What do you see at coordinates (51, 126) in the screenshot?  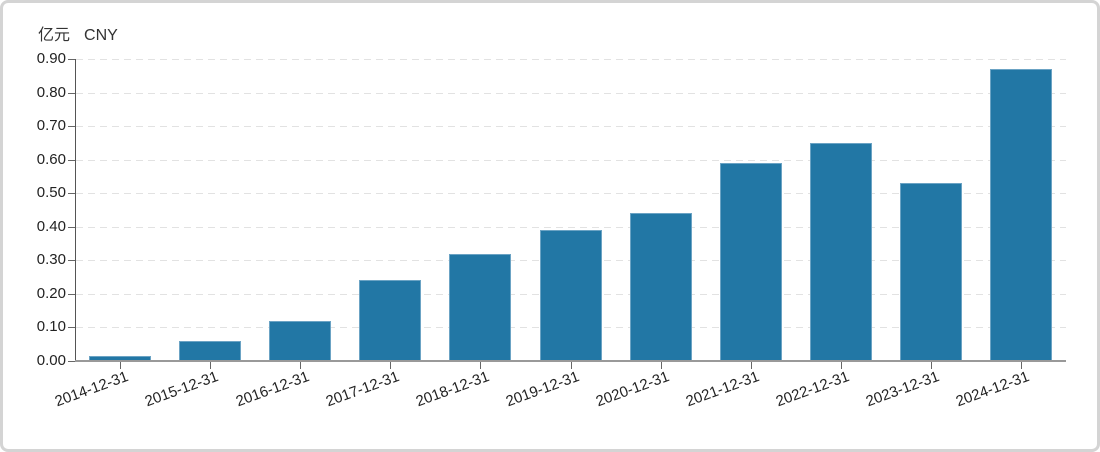 I see `y-axis-tick-label: 0.70` at bounding box center [51, 126].